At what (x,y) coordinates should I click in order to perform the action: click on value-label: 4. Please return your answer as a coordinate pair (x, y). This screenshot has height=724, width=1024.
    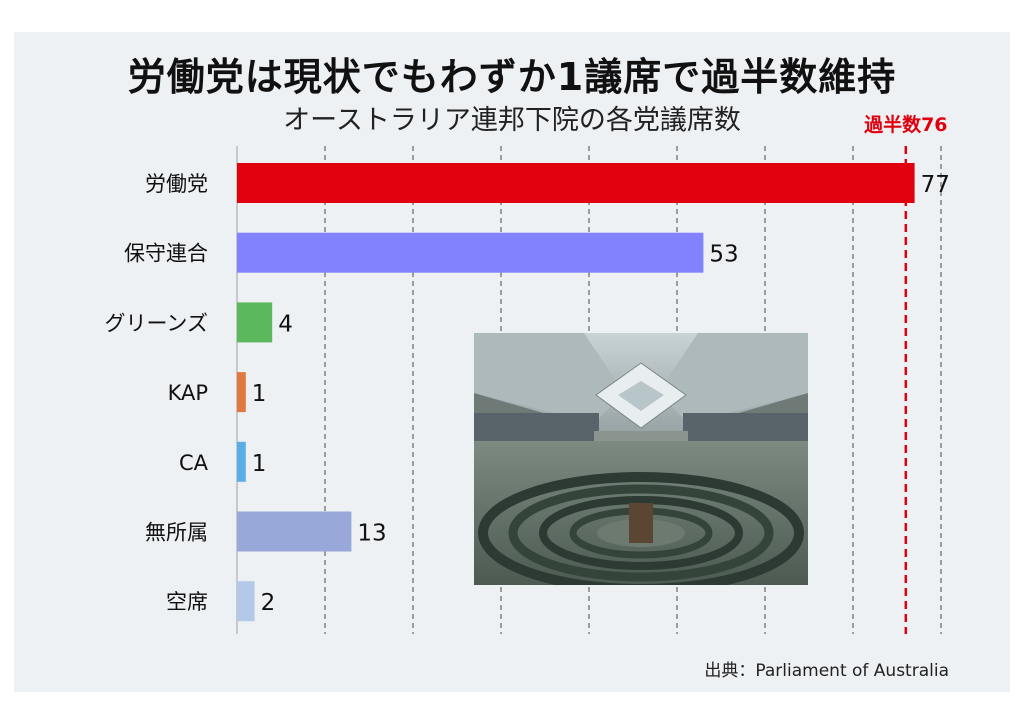
    Looking at the image, I should click on (285, 324).